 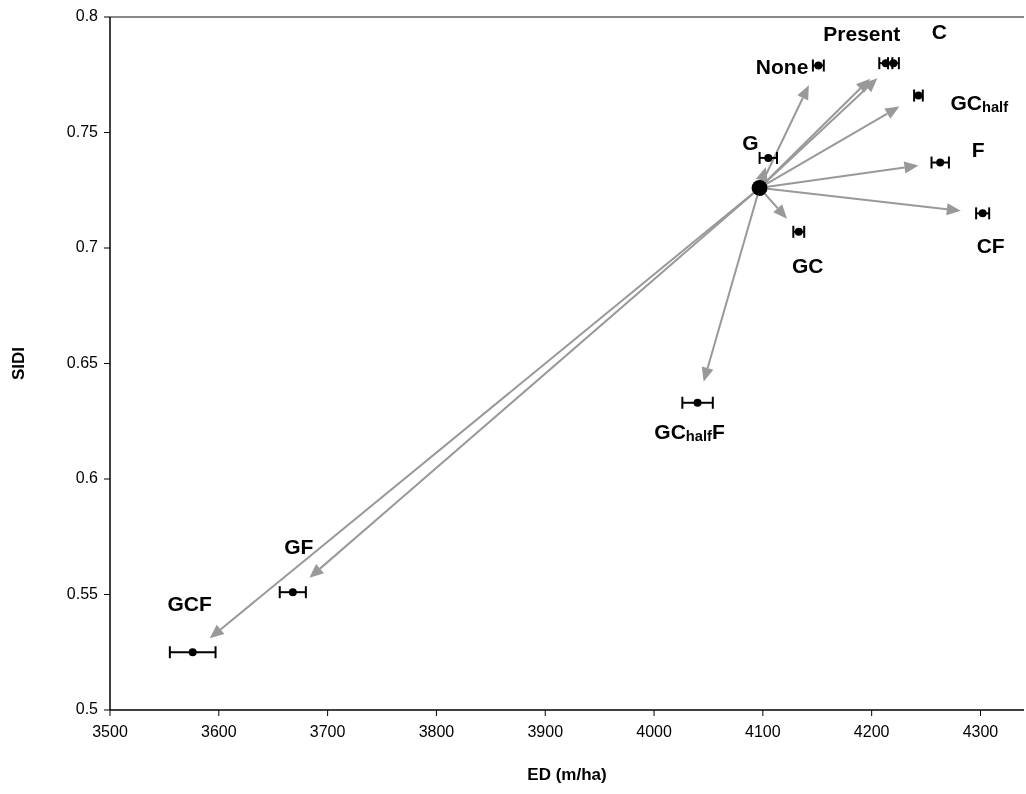 I want to click on annotation: C, so click(x=939, y=31).